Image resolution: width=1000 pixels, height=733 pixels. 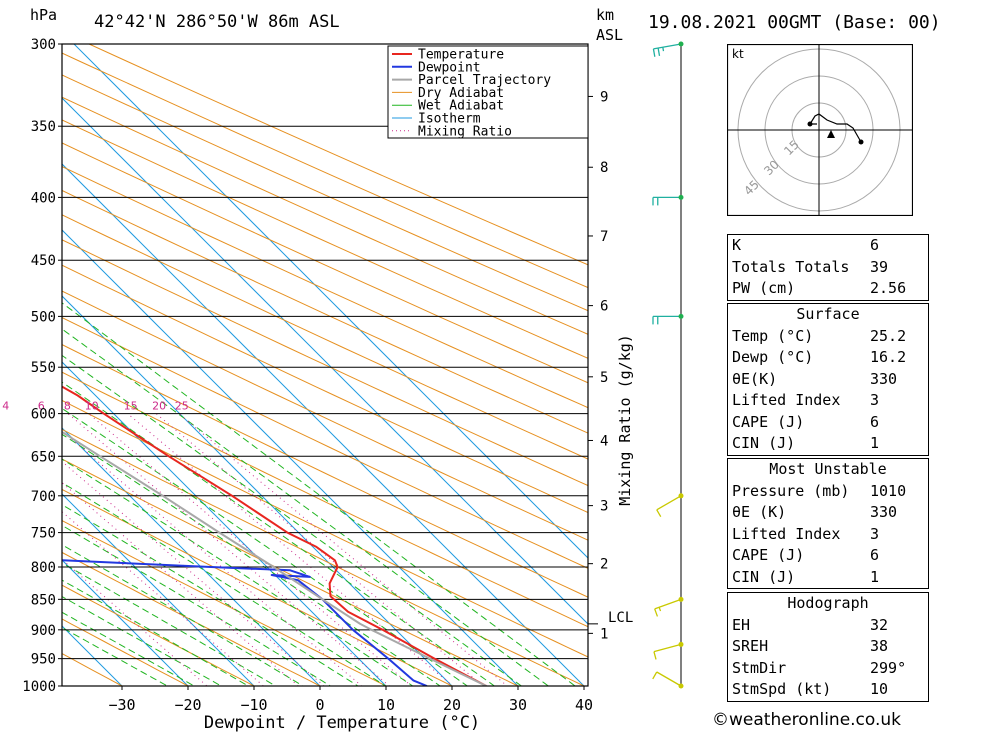 I want to click on hodograph-stats-row: StmDir 299°, so click(x=819, y=667).